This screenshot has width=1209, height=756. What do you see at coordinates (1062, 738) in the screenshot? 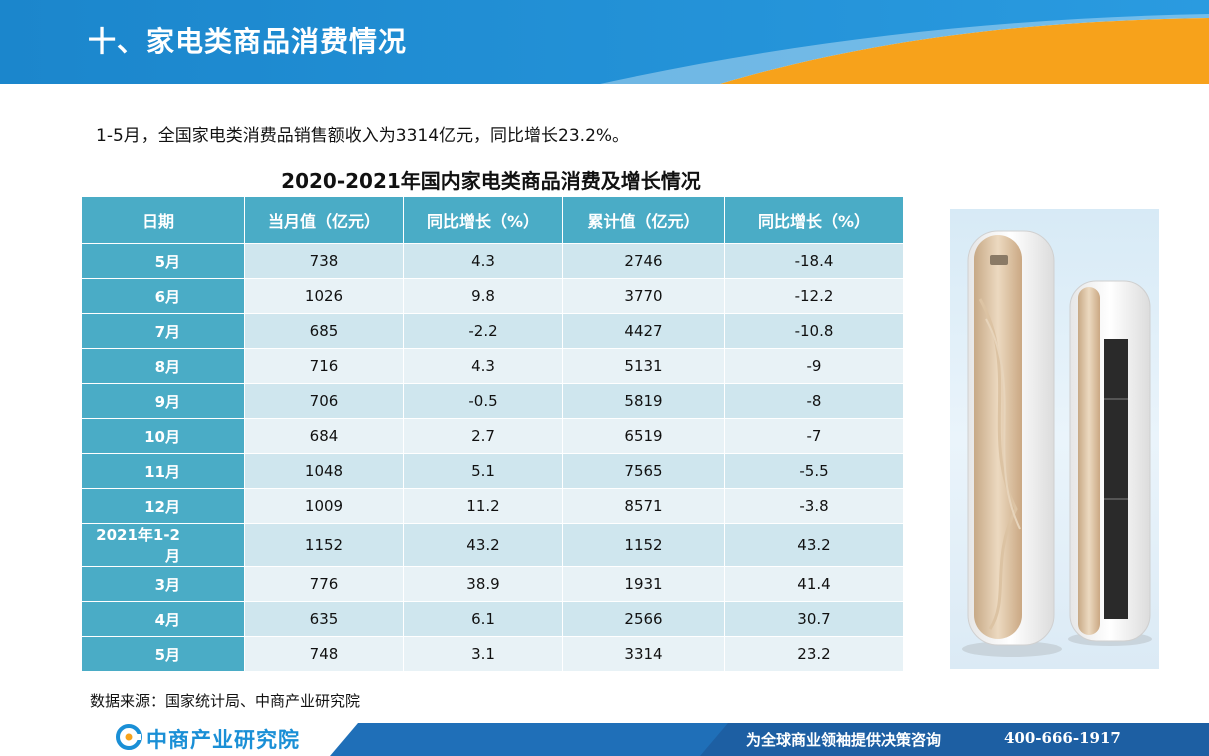
I see `footer-phone: 400-666-1917` at bounding box center [1062, 738].